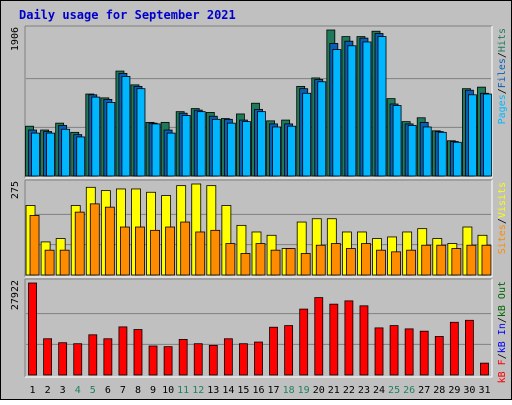 This screenshot has height=405, width=512. Describe the element at coordinates (289, 390) in the screenshot. I see `x-tick-label: 18` at that location.